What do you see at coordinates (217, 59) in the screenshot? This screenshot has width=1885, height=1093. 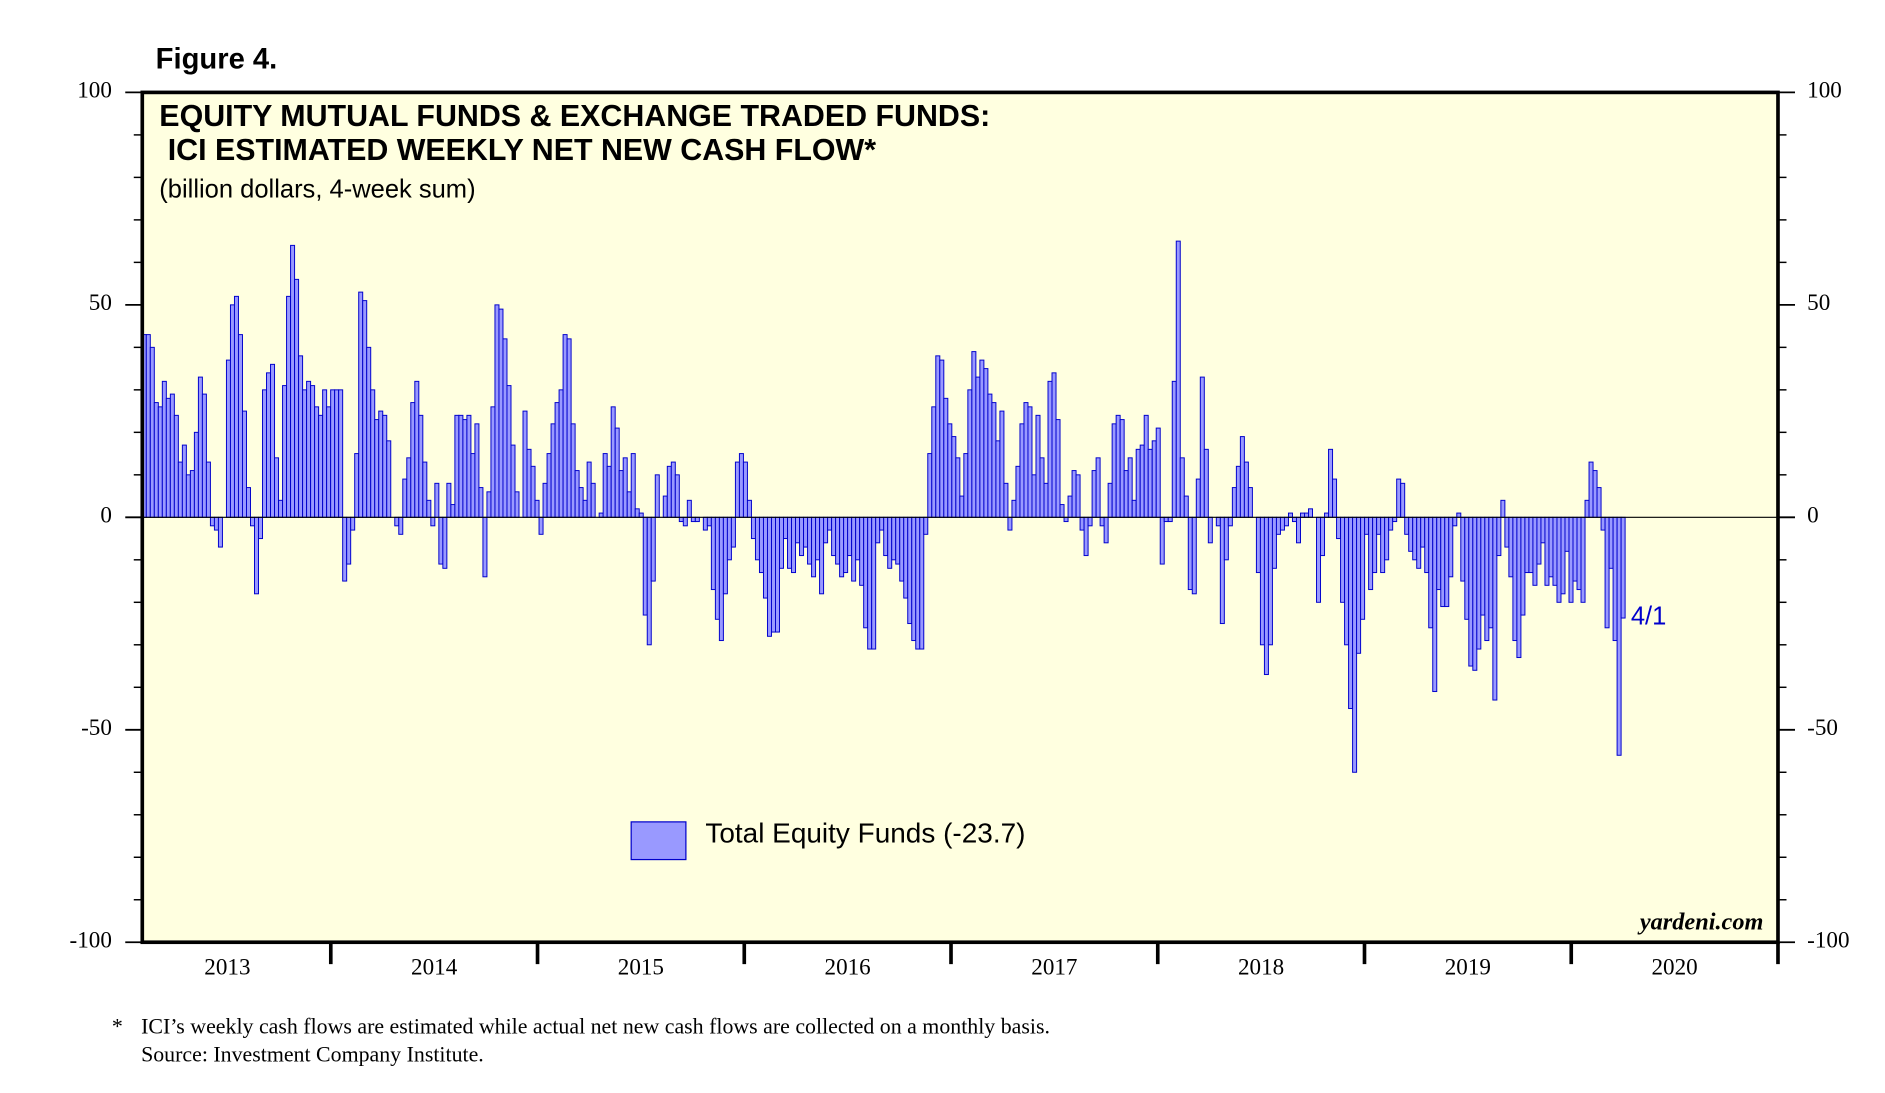 I see `figure-label: Figure 4.` at bounding box center [217, 59].